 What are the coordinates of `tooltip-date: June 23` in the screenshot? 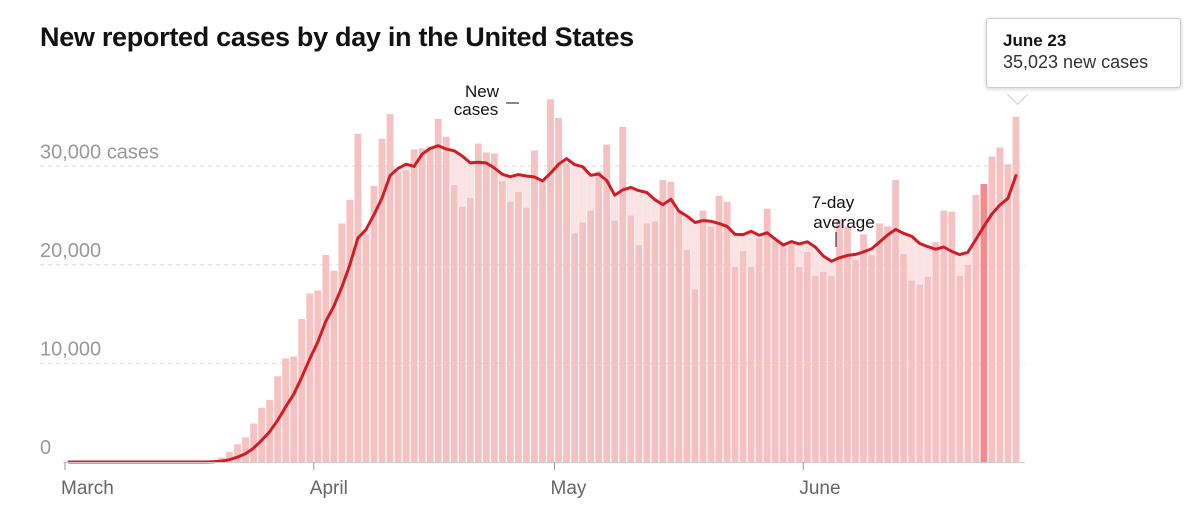 It's located at (1035, 40).